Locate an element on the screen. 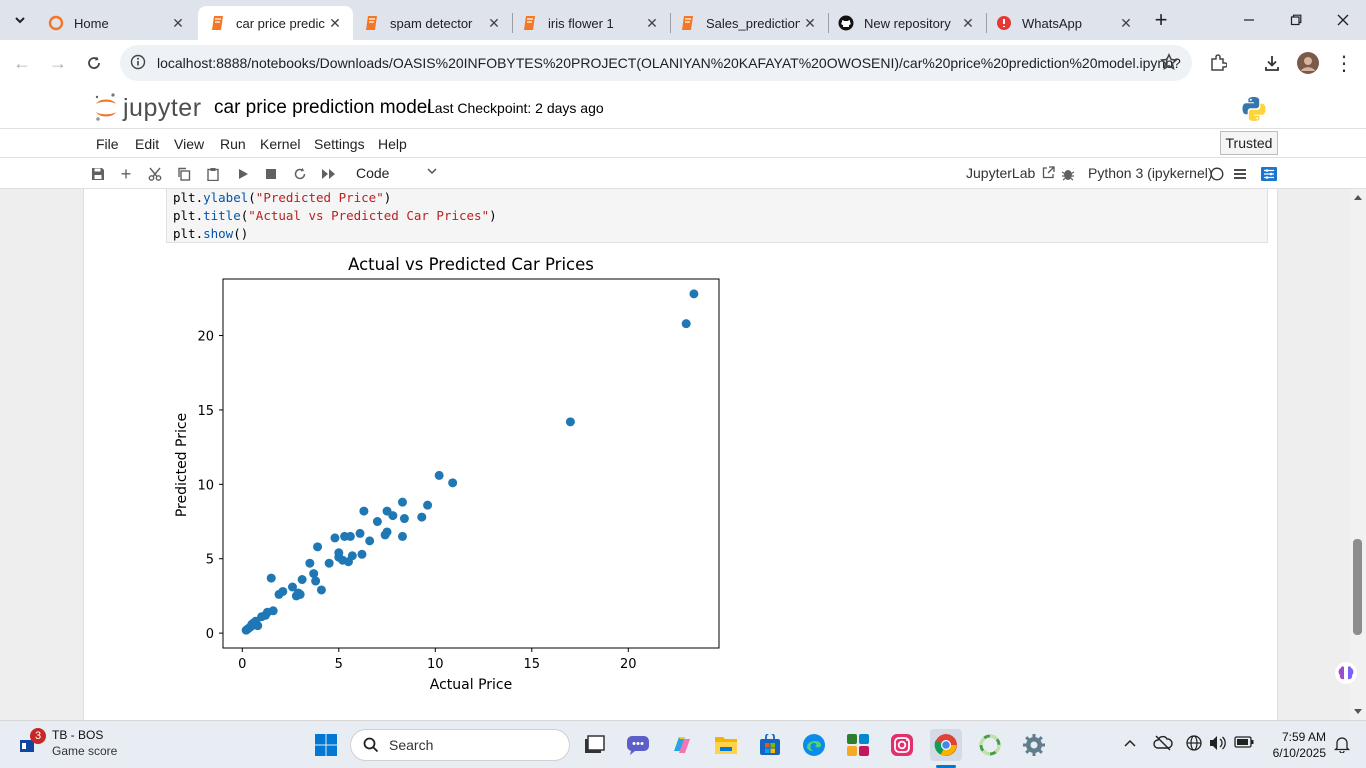  jupyterlab-link: JupyterLab is located at coordinates (1010, 173).